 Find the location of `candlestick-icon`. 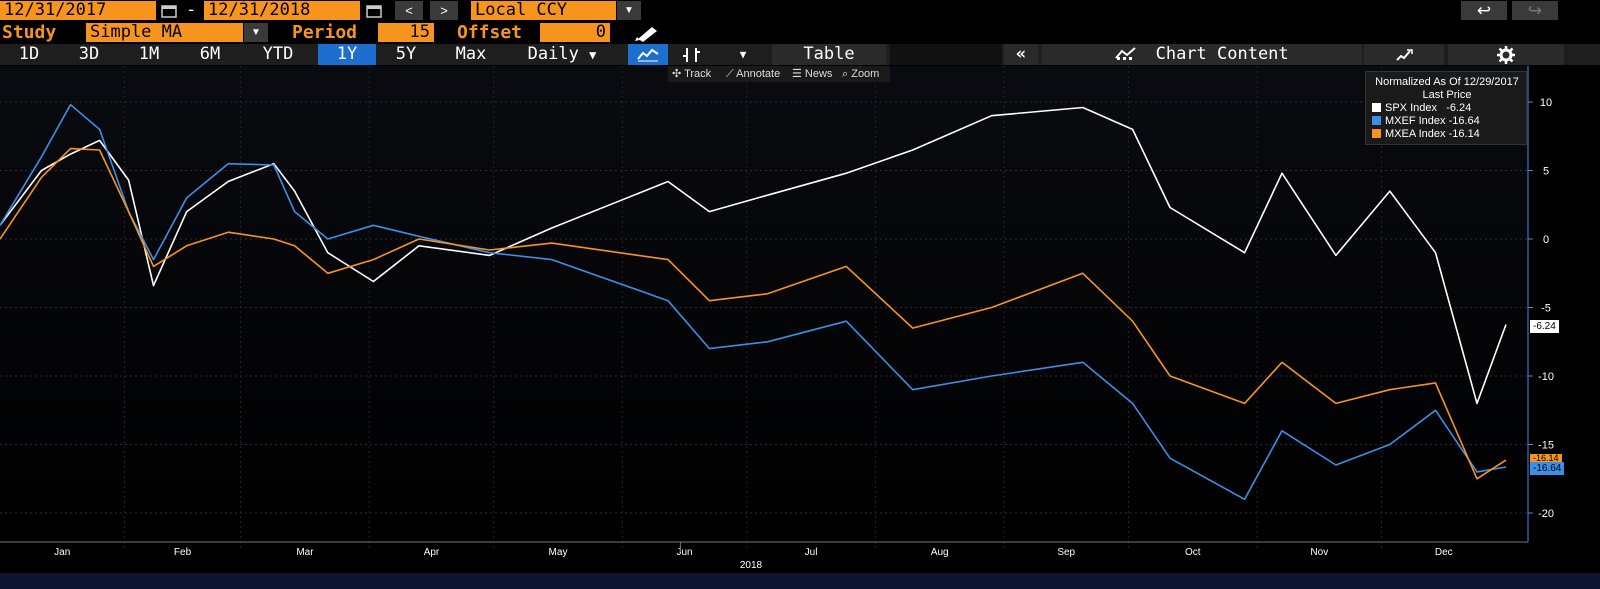

candlestick-icon is located at coordinates (692, 54).